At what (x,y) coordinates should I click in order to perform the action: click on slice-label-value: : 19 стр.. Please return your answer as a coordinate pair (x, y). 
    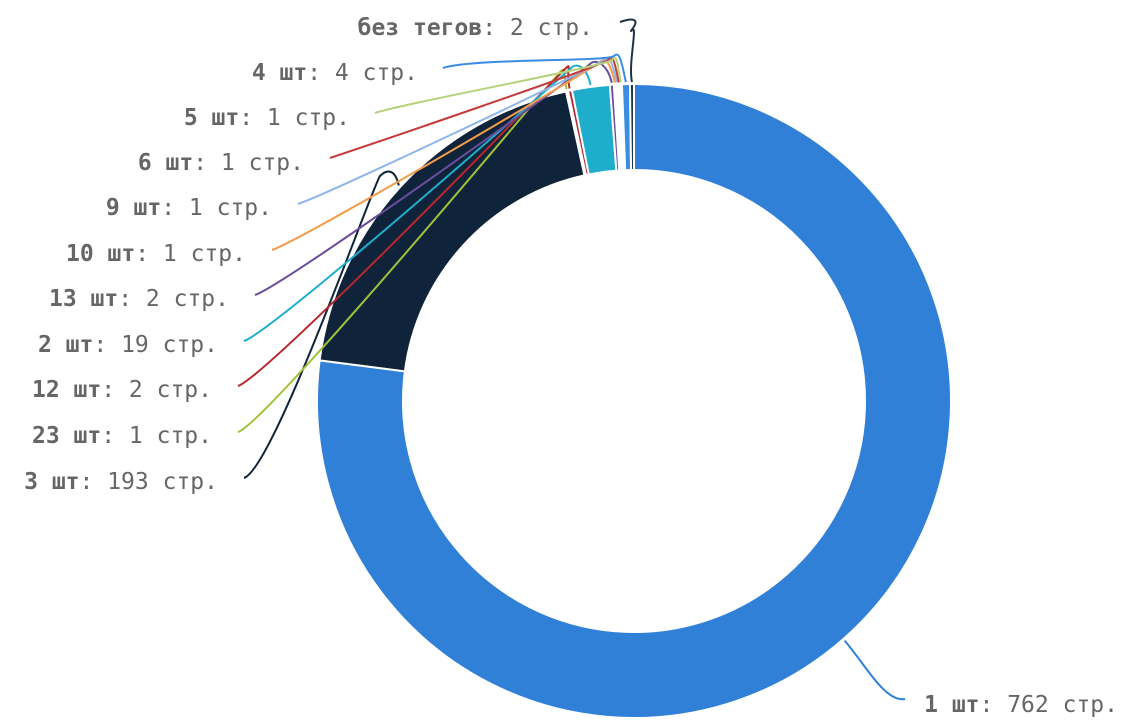
    Looking at the image, I should click on (155, 345).